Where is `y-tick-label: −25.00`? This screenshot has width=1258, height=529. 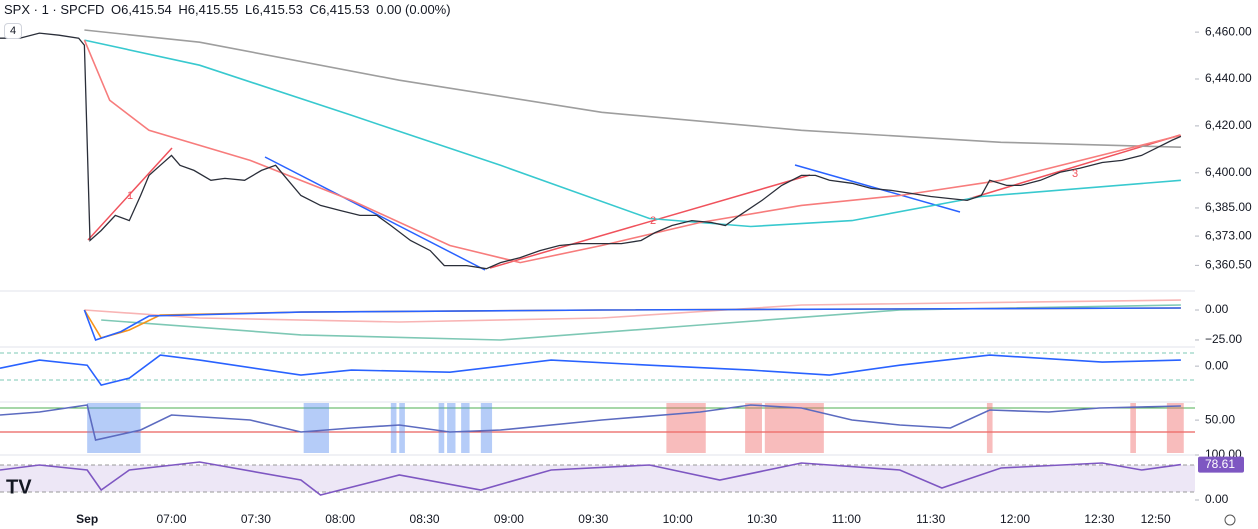 y-tick-label: −25.00 is located at coordinates (1223, 339).